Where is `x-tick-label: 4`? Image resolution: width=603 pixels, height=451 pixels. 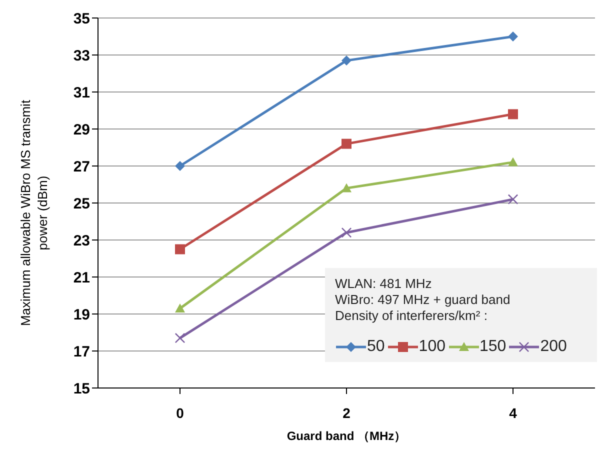
x-tick-label: 4 is located at coordinates (513, 412).